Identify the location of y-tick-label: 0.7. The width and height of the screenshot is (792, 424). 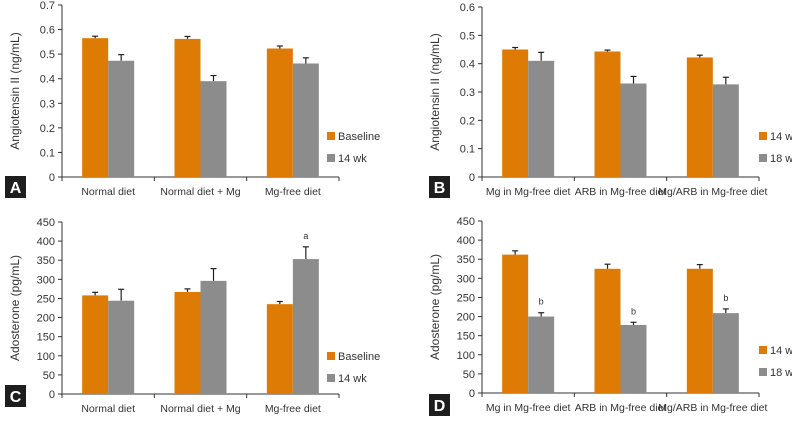
(47, 6).